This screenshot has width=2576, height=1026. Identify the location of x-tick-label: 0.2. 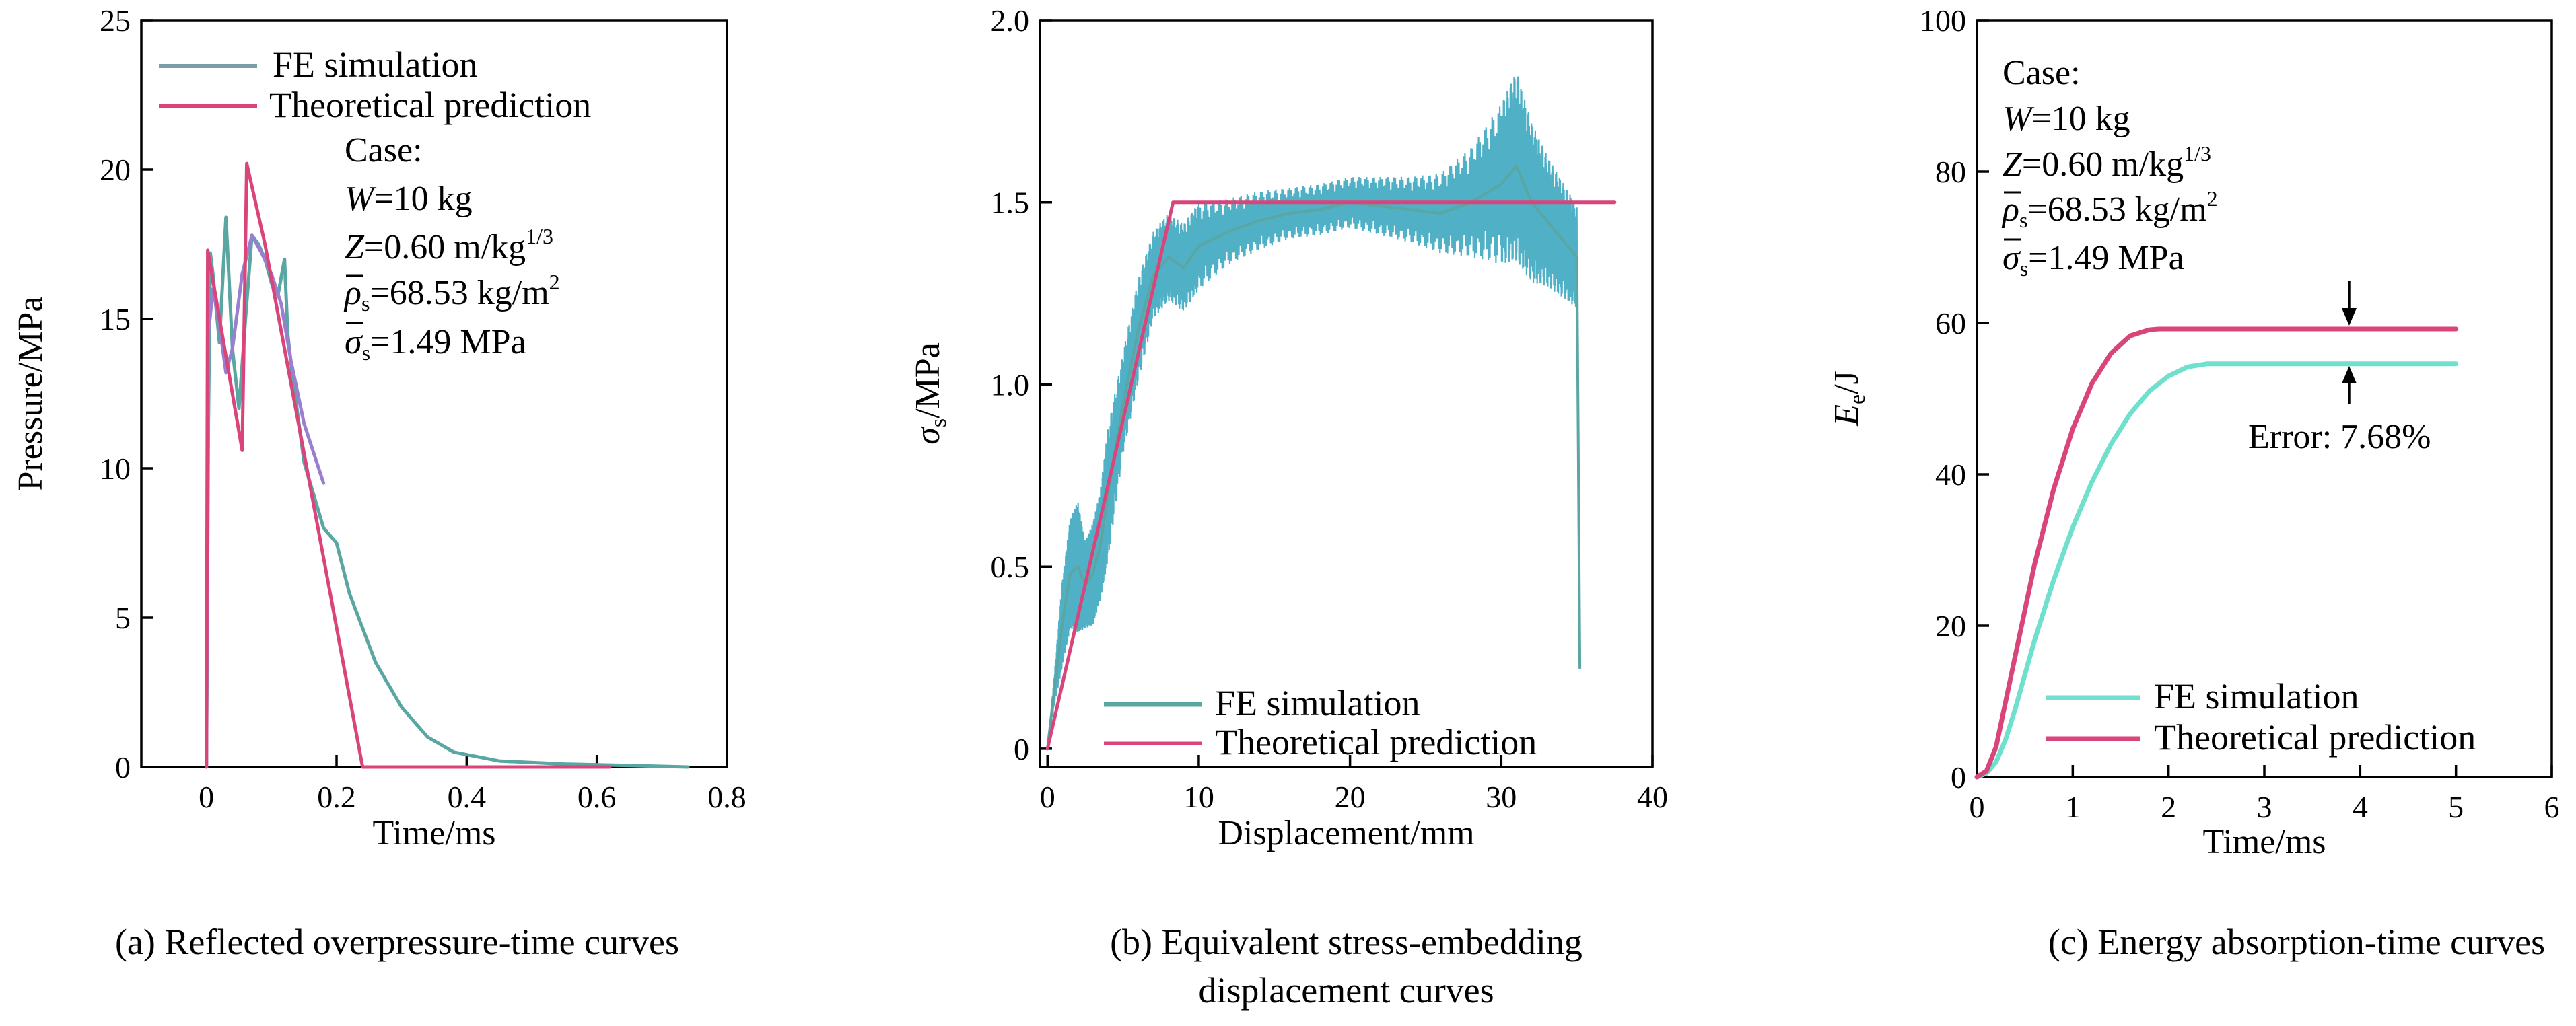
(336, 797).